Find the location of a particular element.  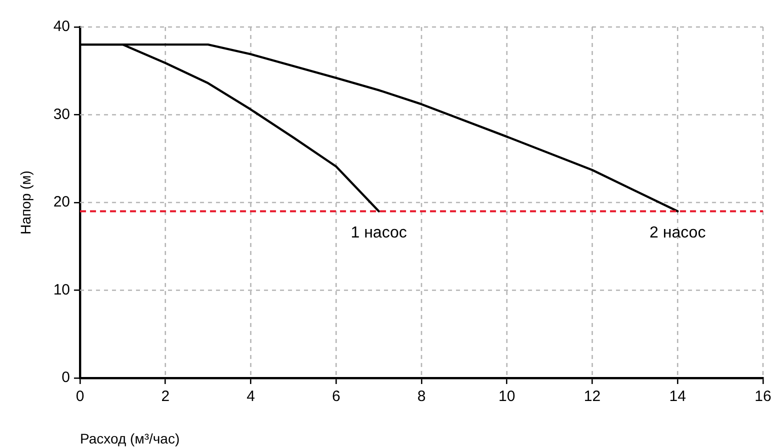

x-tick-label: 14 is located at coordinates (677, 397).